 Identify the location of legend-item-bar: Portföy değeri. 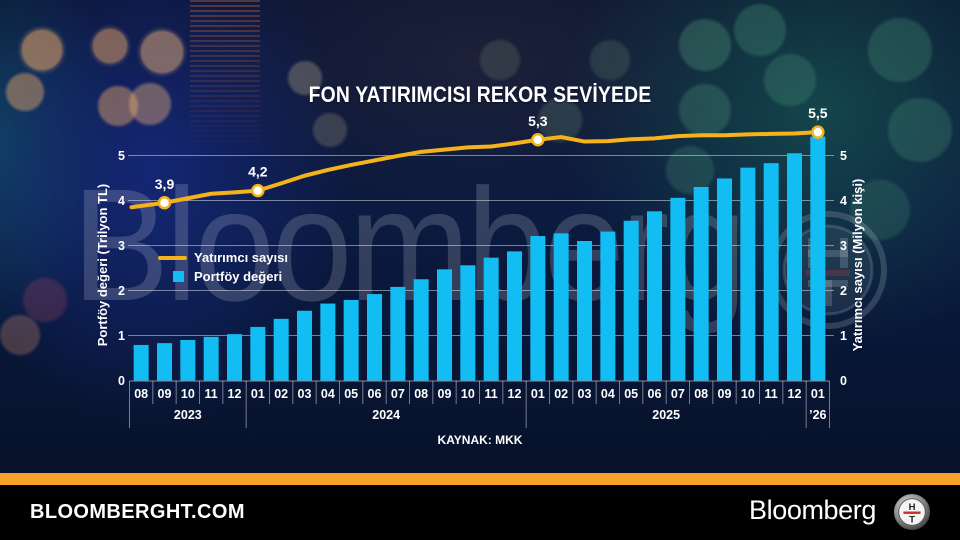
(223, 276).